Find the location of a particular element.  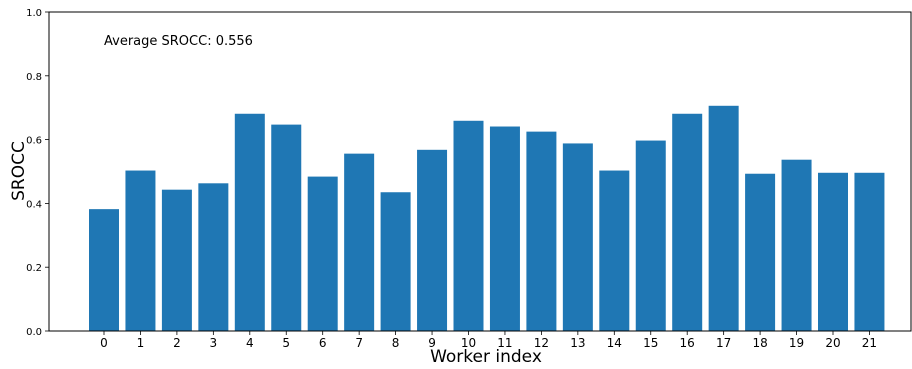

x-tick-label: 21 is located at coordinates (869, 343).